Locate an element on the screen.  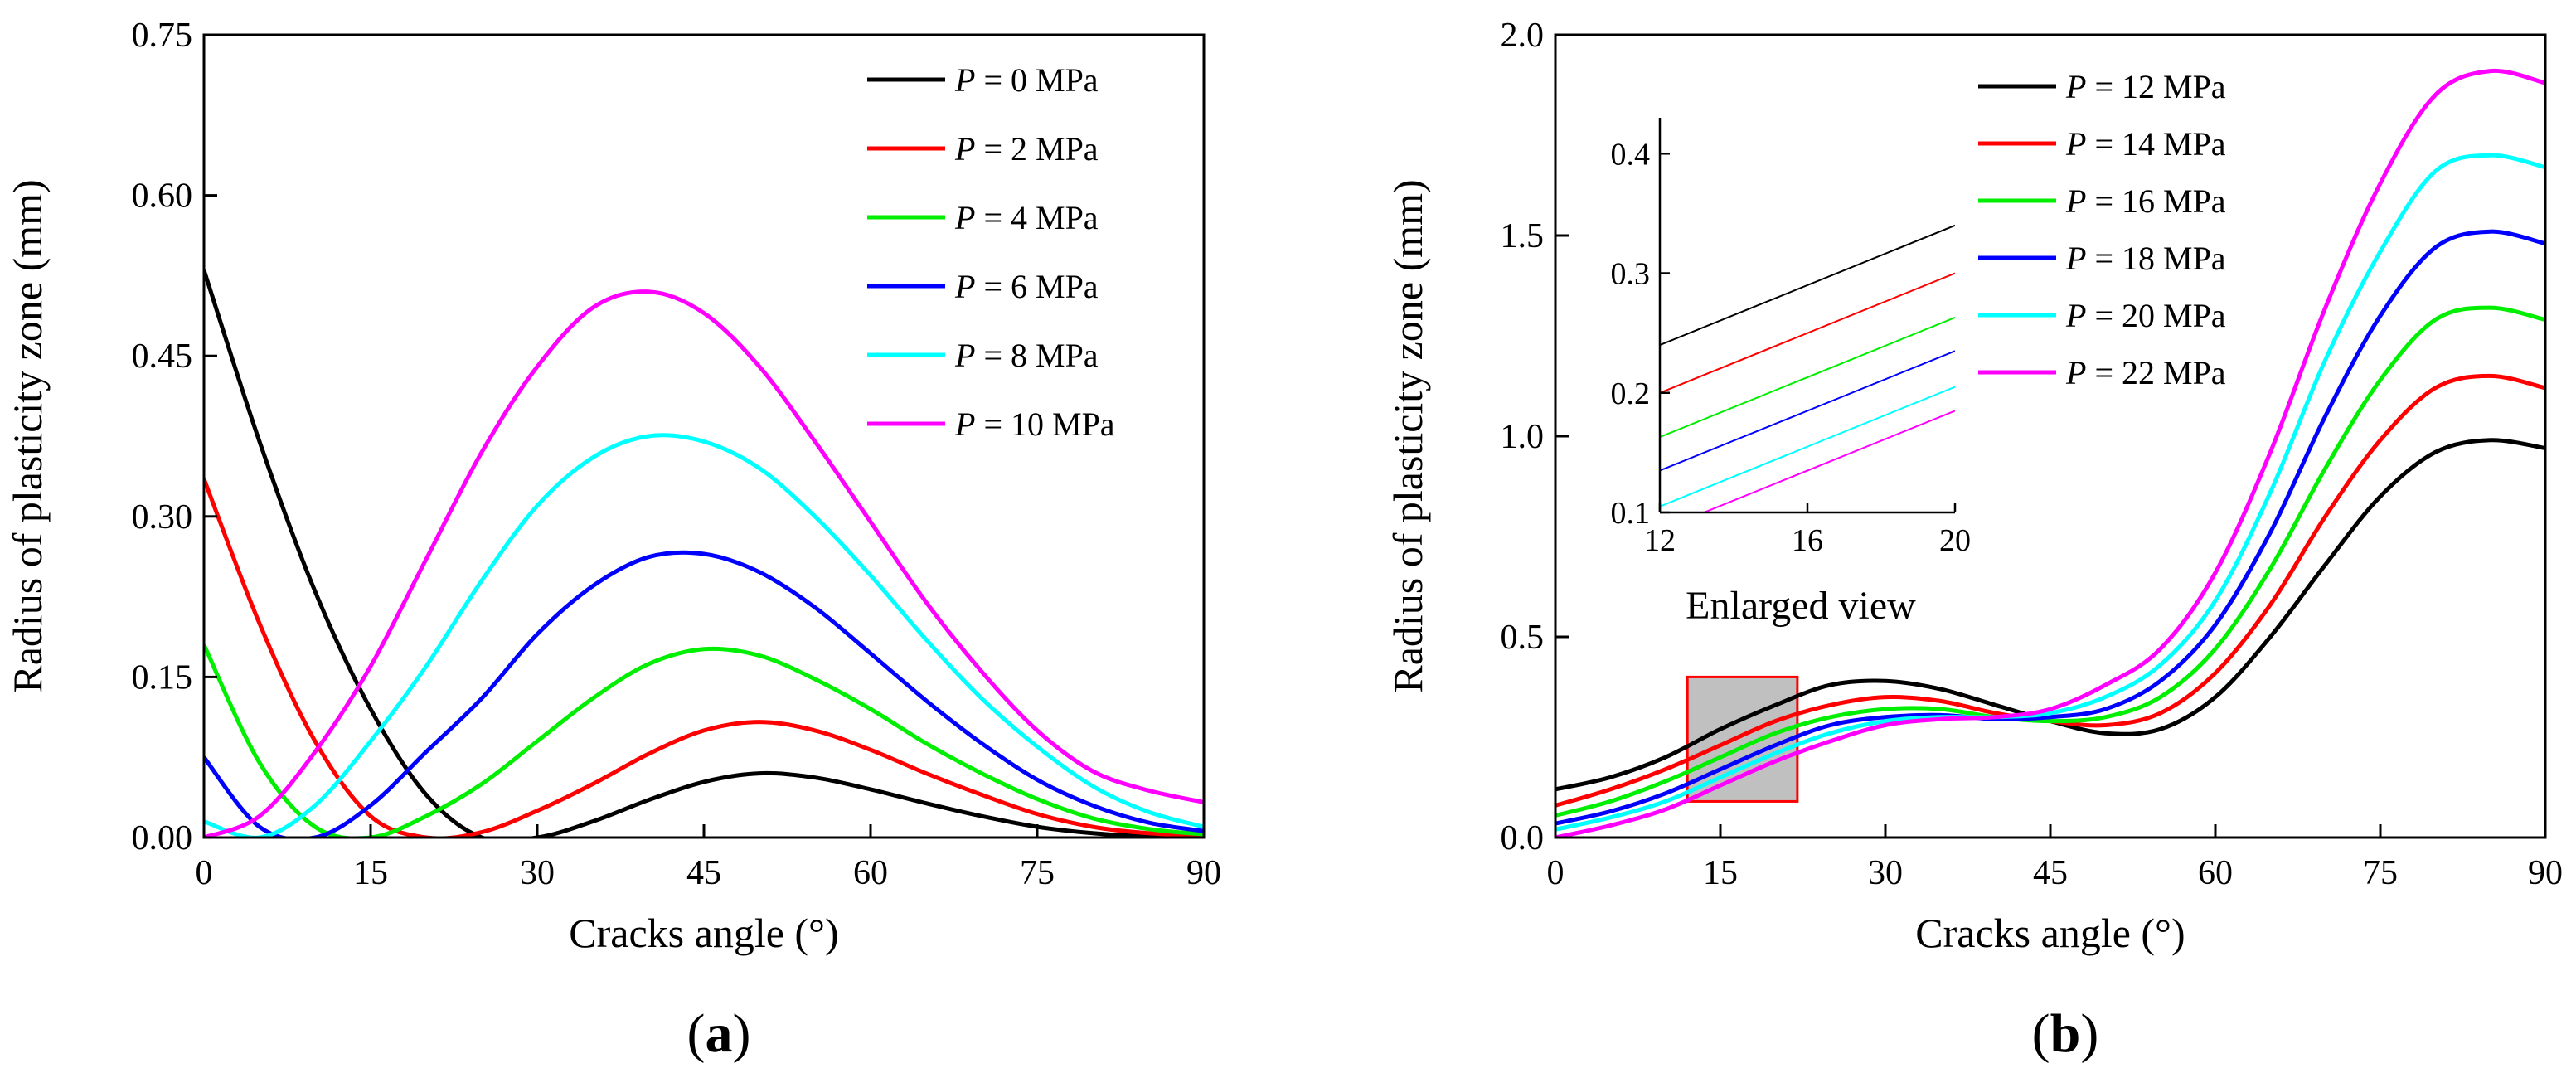
inset-y-tick-label: 0.1 is located at coordinates (1631, 513).